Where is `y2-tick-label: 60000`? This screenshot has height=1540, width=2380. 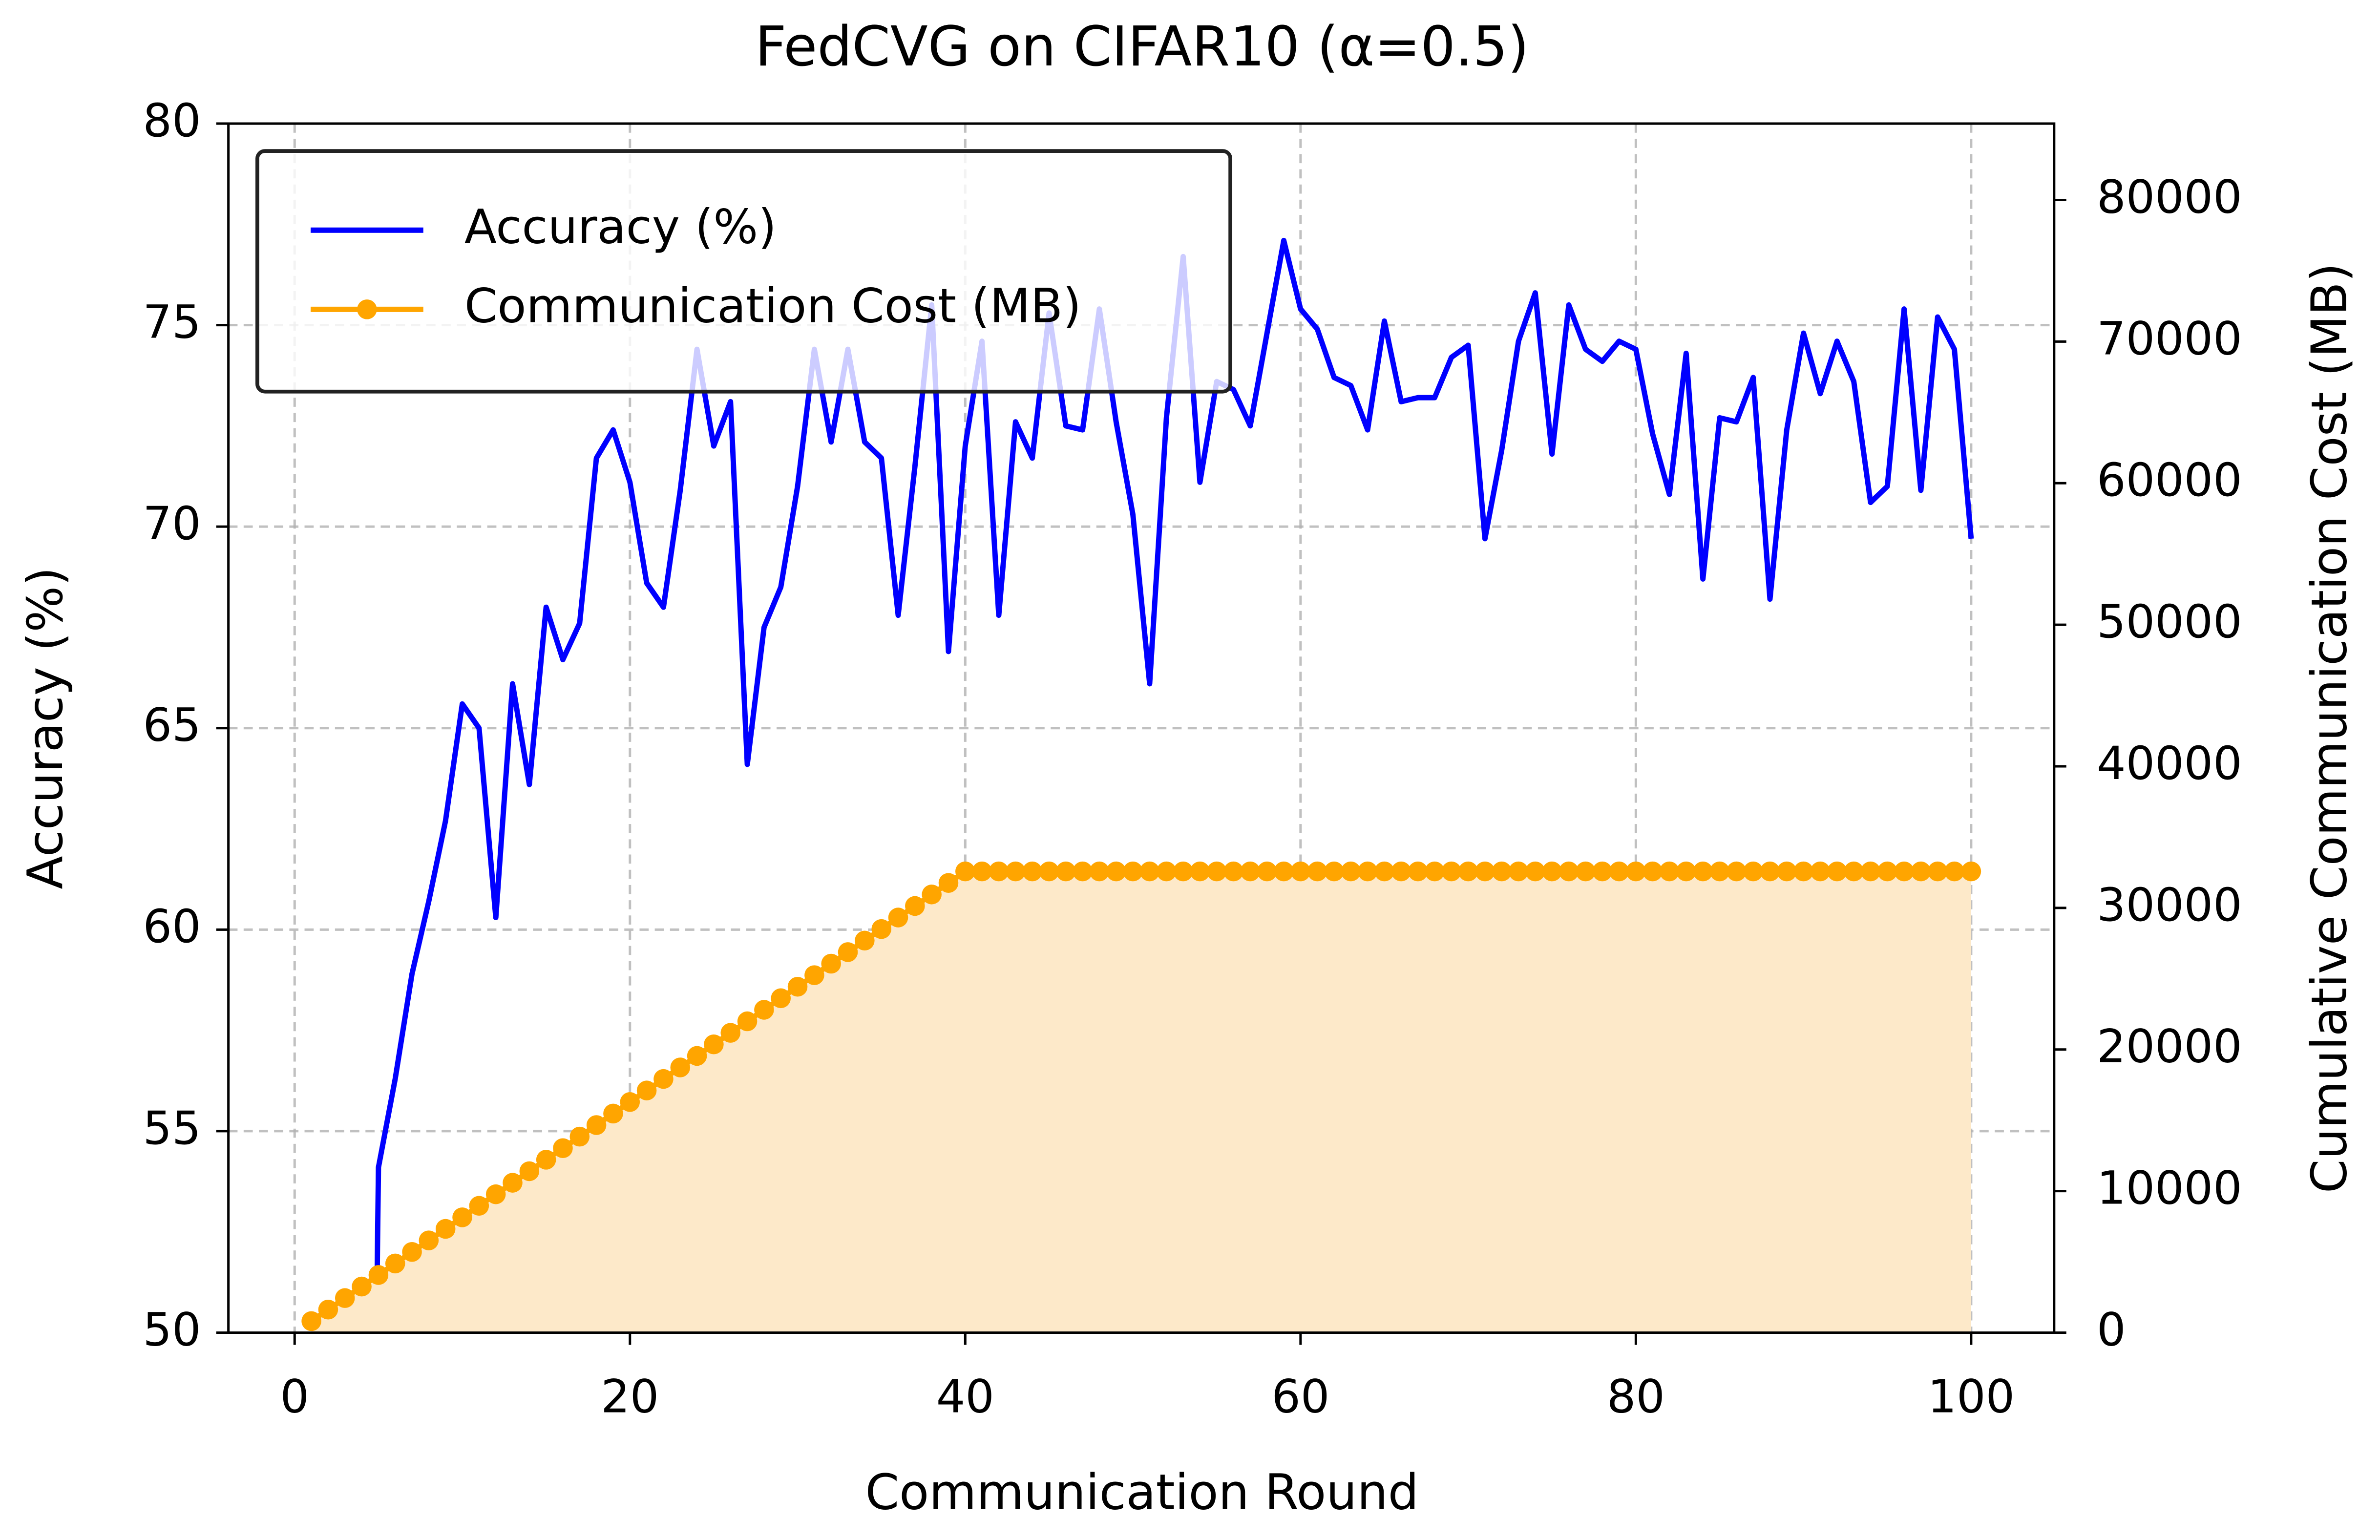 y2-tick-label: 60000 is located at coordinates (2169, 481).